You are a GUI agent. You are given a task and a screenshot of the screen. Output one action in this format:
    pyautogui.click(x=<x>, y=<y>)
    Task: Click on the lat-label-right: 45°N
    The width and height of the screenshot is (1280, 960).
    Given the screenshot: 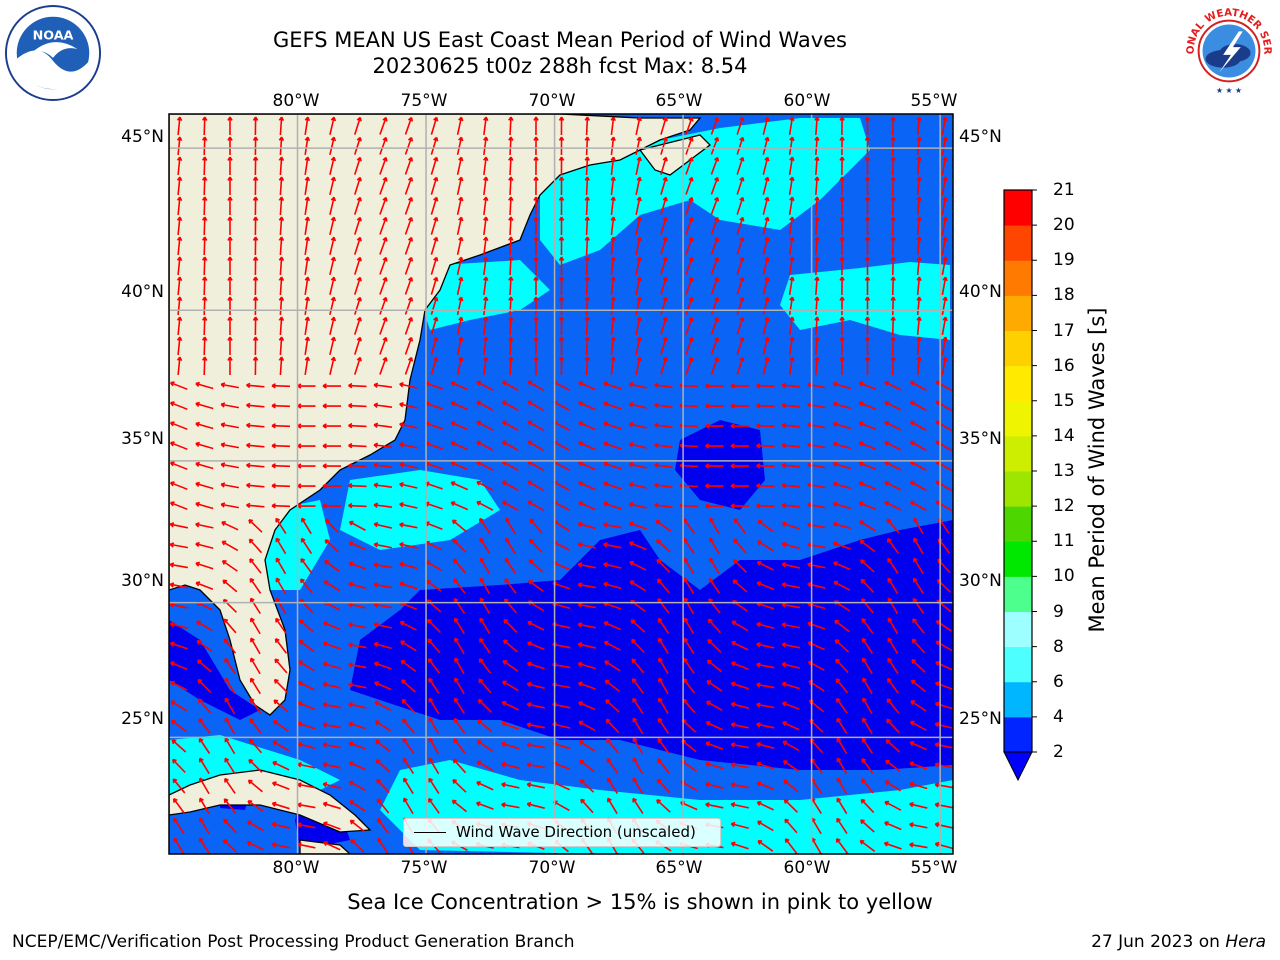 What is the action you would take?
    pyautogui.click(x=980, y=137)
    